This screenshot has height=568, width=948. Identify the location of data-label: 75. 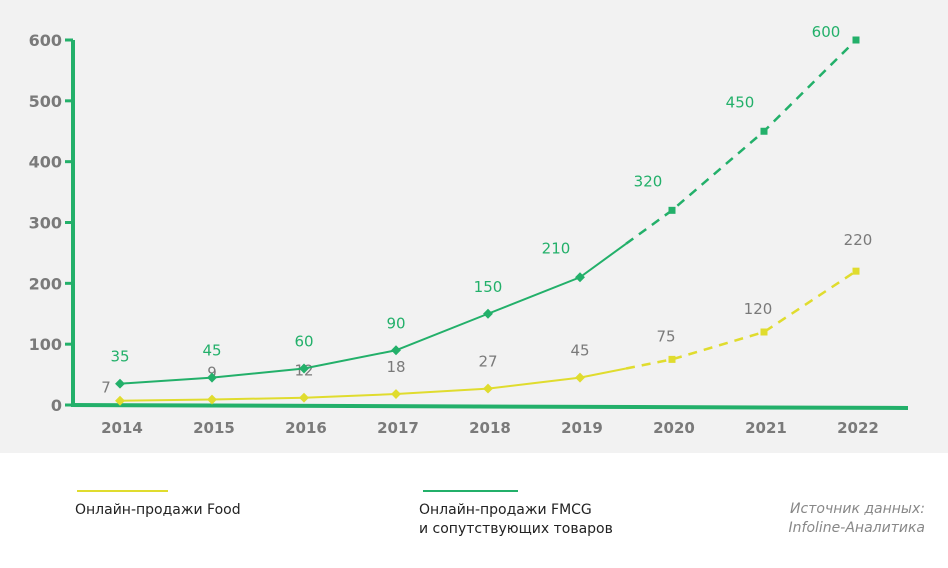
(665, 336).